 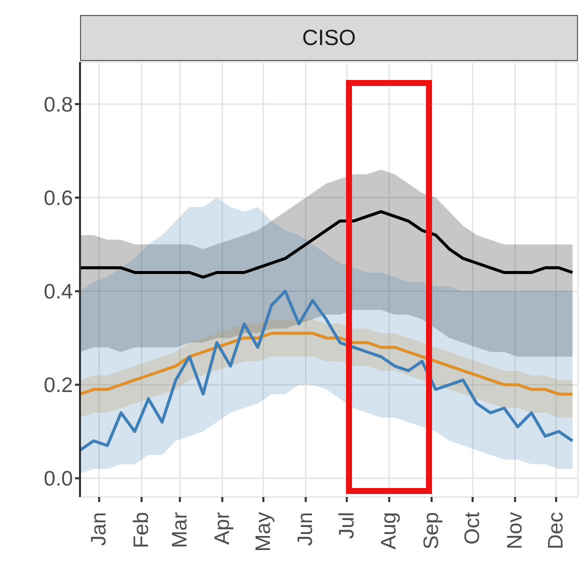 What do you see at coordinates (99, 529) in the screenshot?
I see `x-tick-label: Jan` at bounding box center [99, 529].